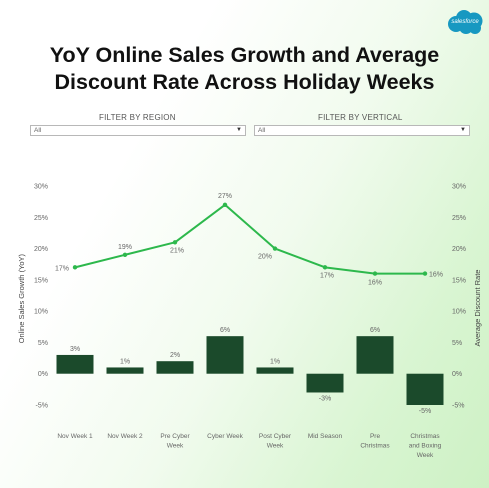  What do you see at coordinates (42, 406) in the screenshot?
I see `y-tick-label-left: -5%` at bounding box center [42, 406].